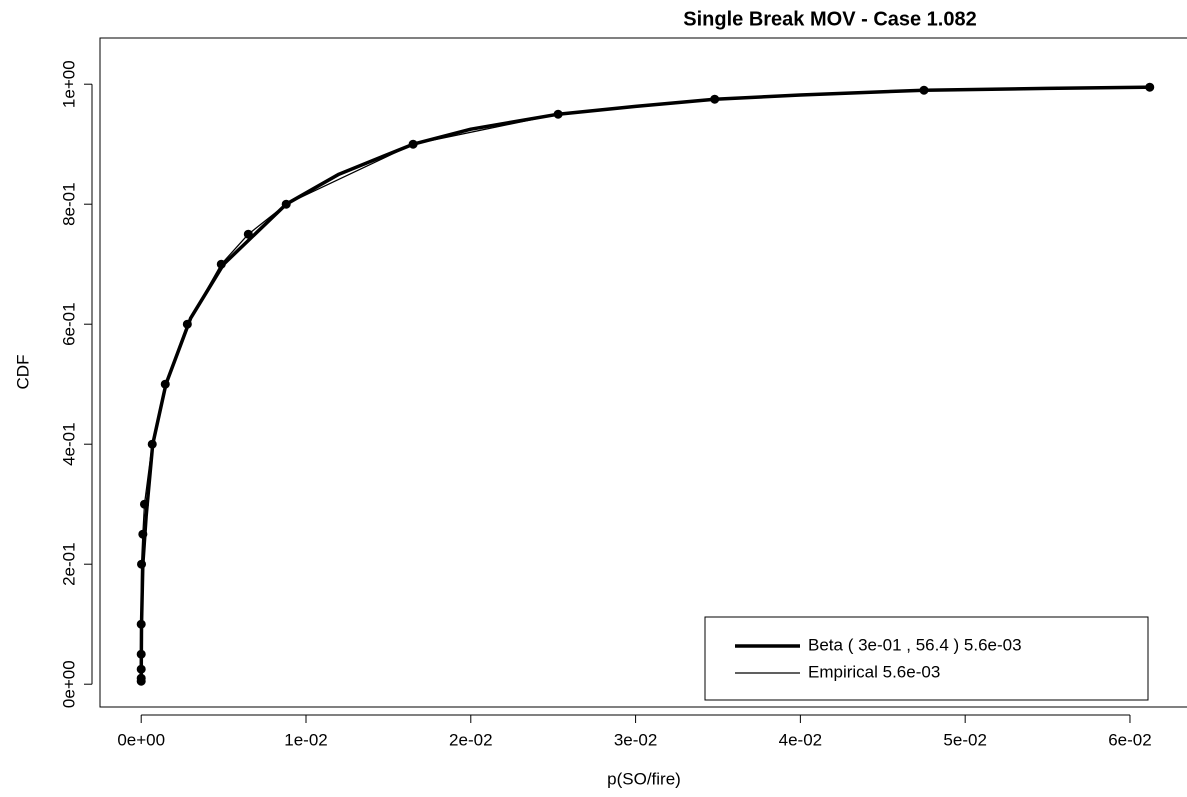 The image size is (1187, 797). Describe the element at coordinates (68, 684) in the screenshot. I see `y-tick-label: 0e+00` at that location.